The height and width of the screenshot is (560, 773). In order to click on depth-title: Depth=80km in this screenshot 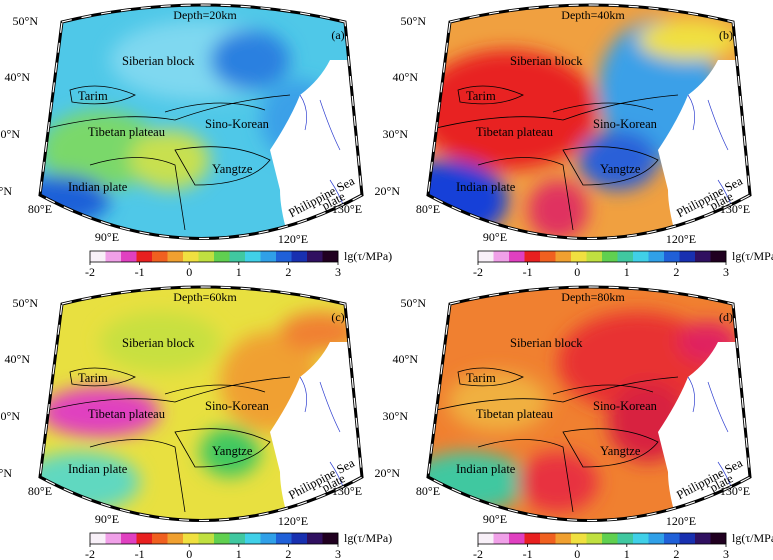, I will do `click(593, 297)`.